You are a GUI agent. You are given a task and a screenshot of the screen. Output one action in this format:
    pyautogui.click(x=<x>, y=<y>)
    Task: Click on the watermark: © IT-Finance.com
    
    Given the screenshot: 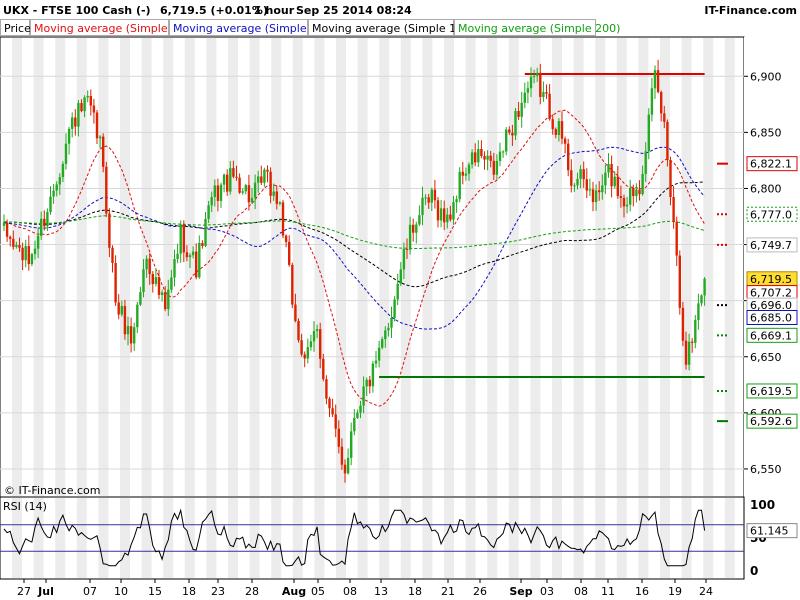 What is the action you would take?
    pyautogui.click(x=52, y=490)
    